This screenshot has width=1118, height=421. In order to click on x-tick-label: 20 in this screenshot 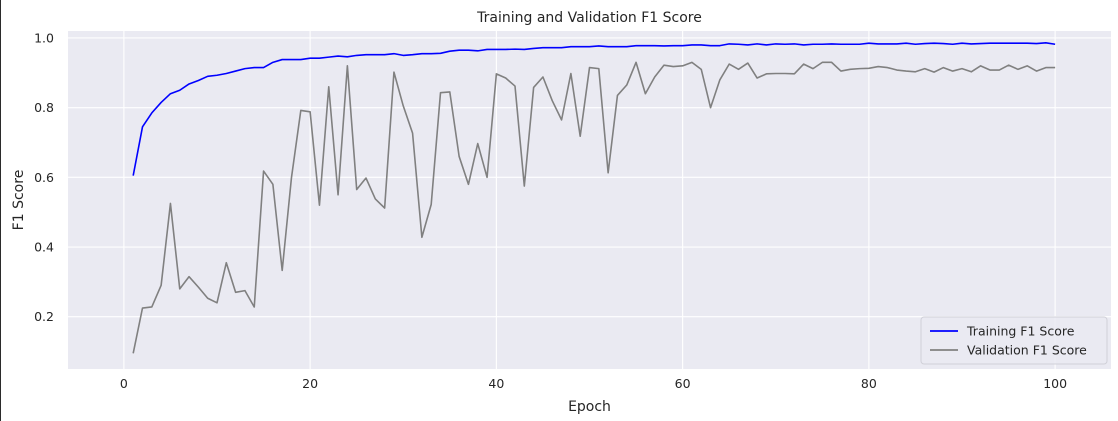, I will do `click(310, 383)`.